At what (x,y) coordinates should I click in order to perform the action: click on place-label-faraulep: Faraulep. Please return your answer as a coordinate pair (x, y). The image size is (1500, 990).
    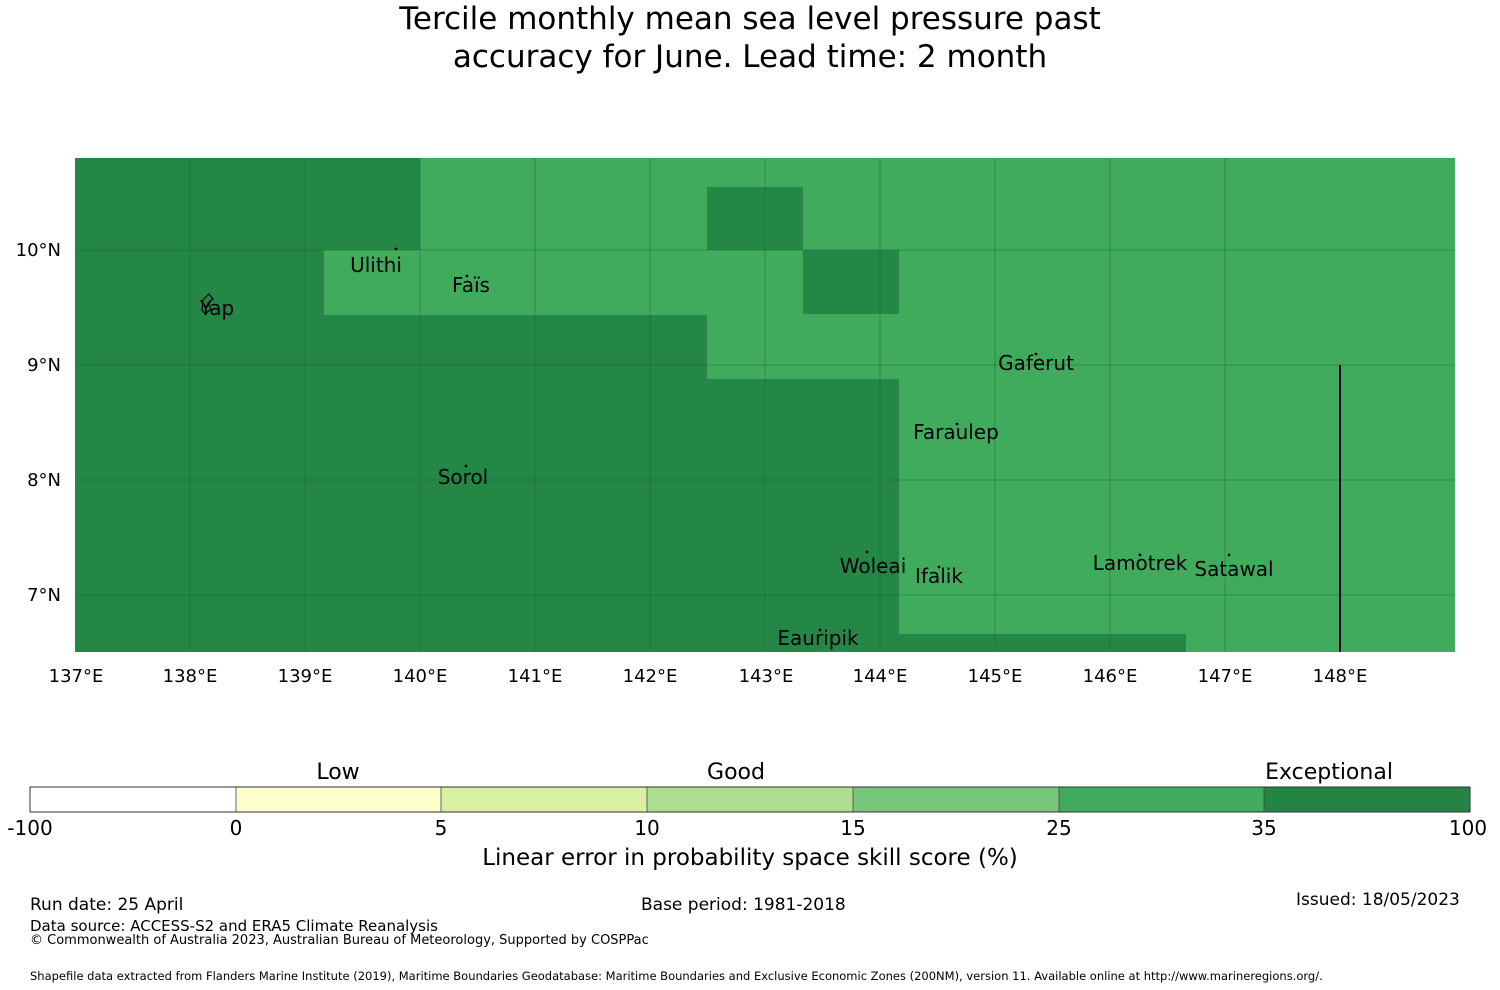
    Looking at the image, I should click on (956, 432).